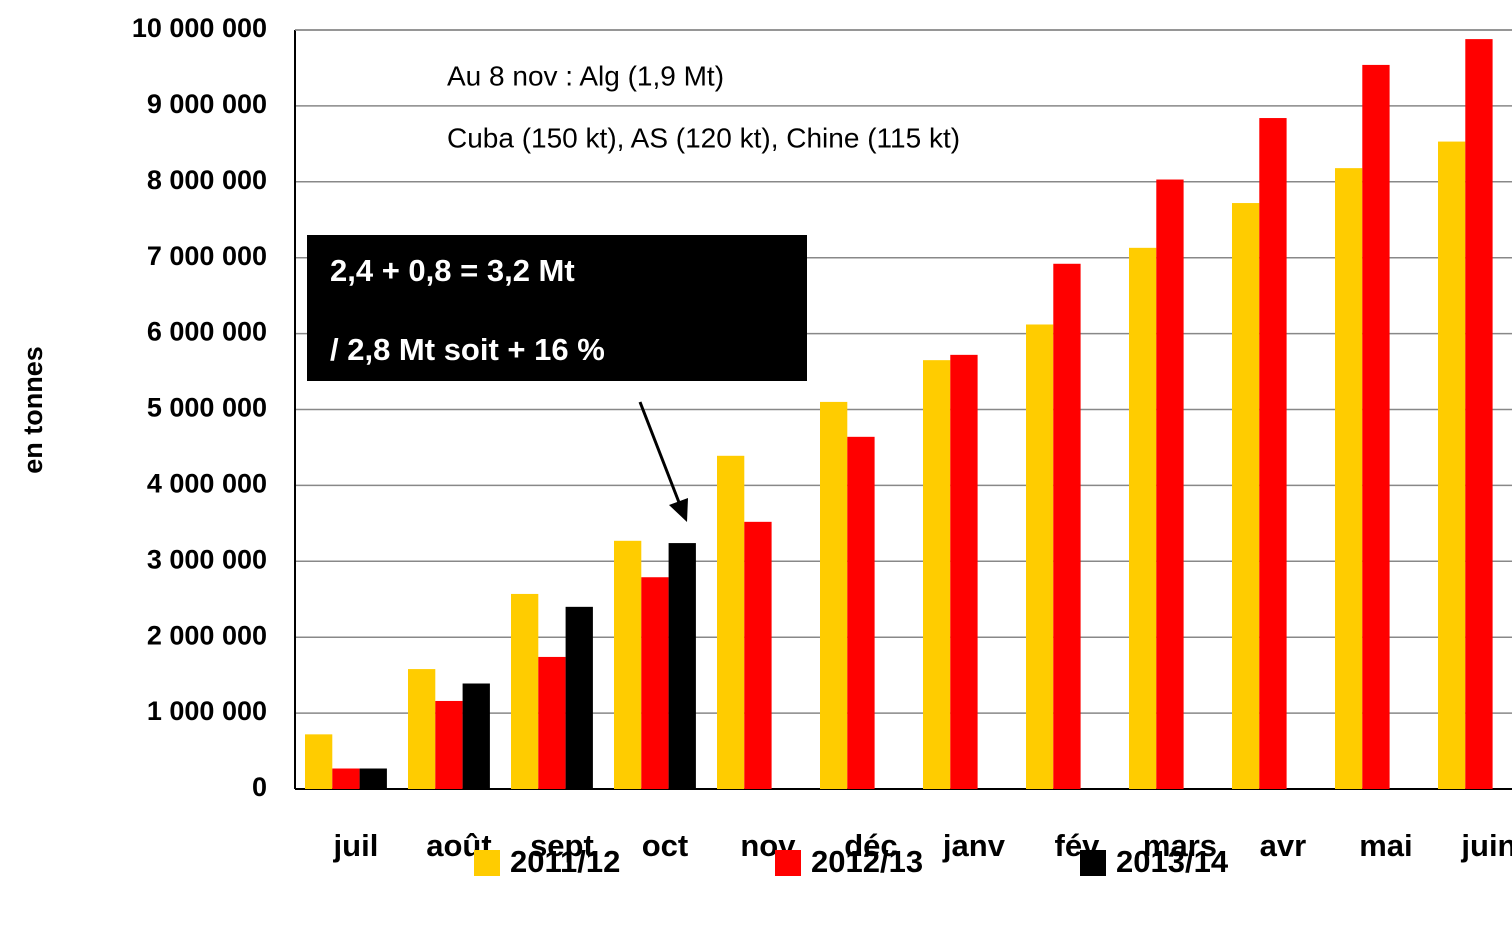 The width and height of the screenshot is (1512, 936). What do you see at coordinates (678, 510) in the screenshot?
I see `arrow-head` at bounding box center [678, 510].